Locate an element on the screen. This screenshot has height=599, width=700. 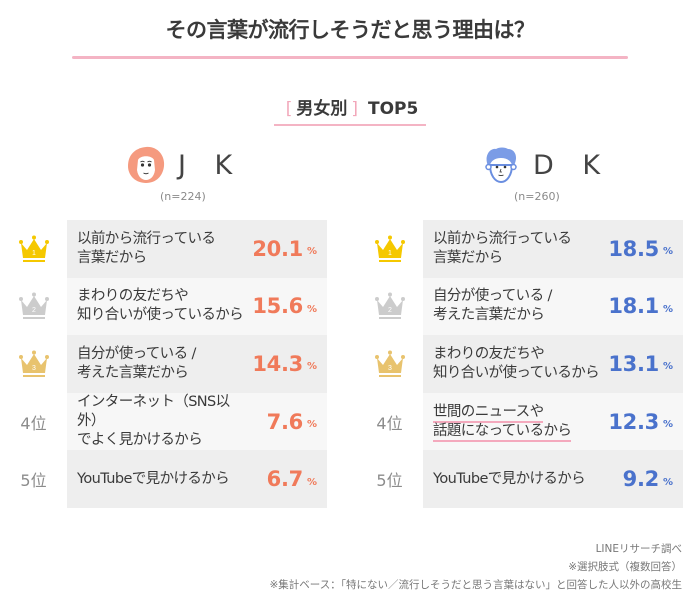
percentage-value: 20.1 is located at coordinates (277, 248).